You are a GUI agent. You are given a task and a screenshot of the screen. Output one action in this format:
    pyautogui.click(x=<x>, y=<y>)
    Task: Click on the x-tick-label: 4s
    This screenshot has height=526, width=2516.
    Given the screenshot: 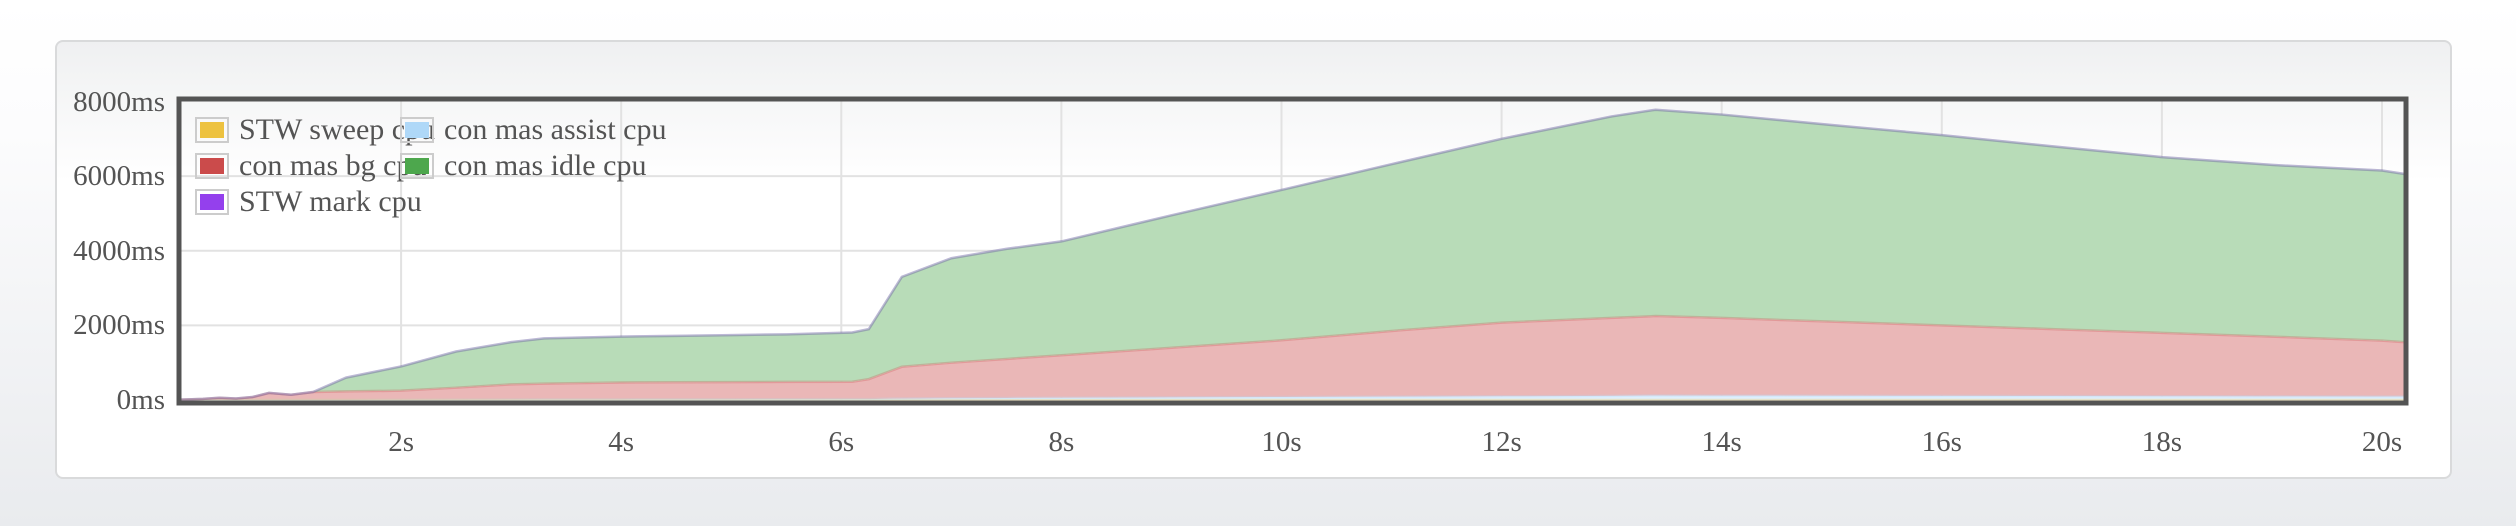 What is the action you would take?
    pyautogui.click(x=621, y=442)
    